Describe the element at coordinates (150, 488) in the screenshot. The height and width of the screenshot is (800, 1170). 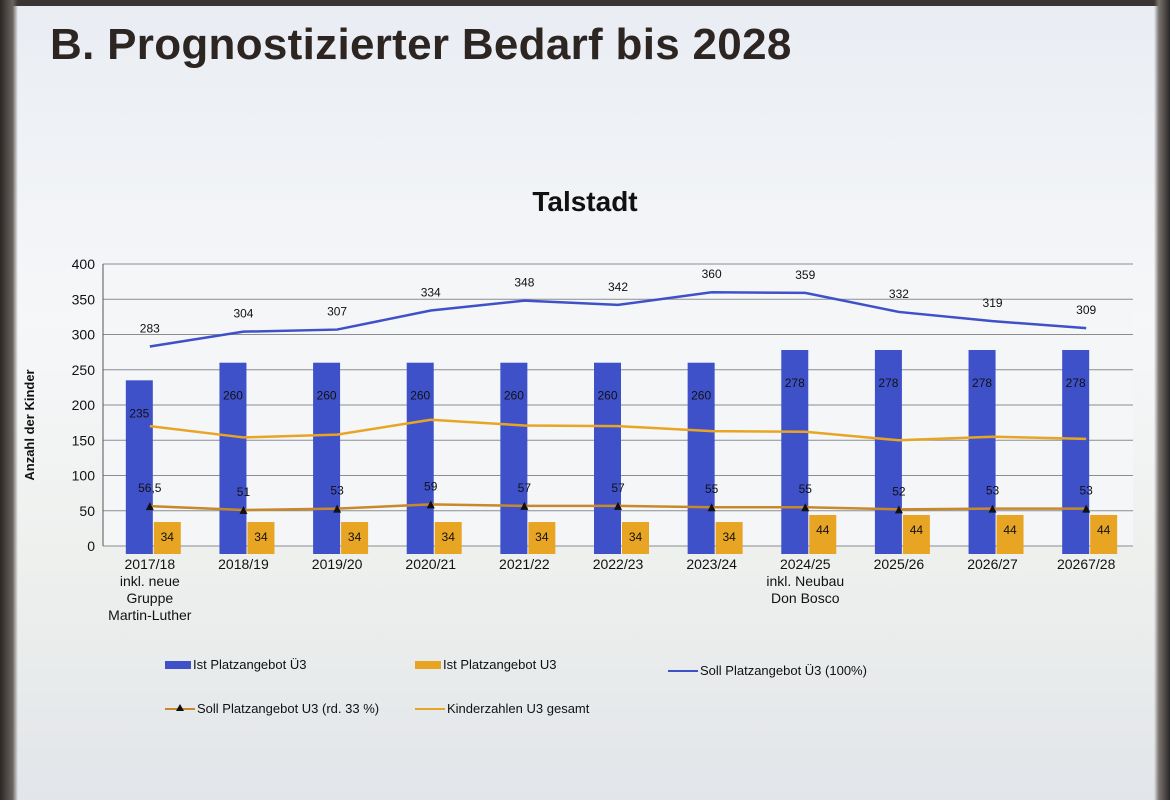
I see `soll-u3-label: 56,5` at that location.